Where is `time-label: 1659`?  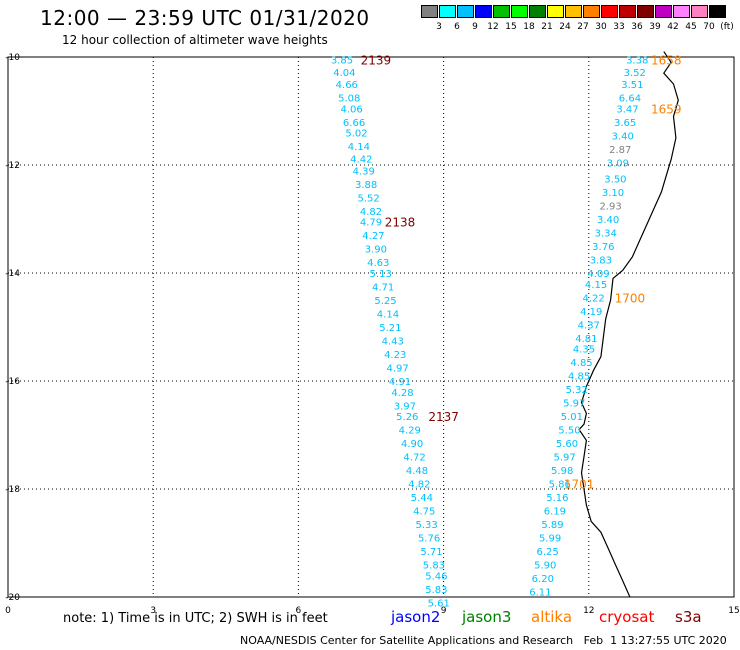 time-label: 1659 is located at coordinates (666, 109).